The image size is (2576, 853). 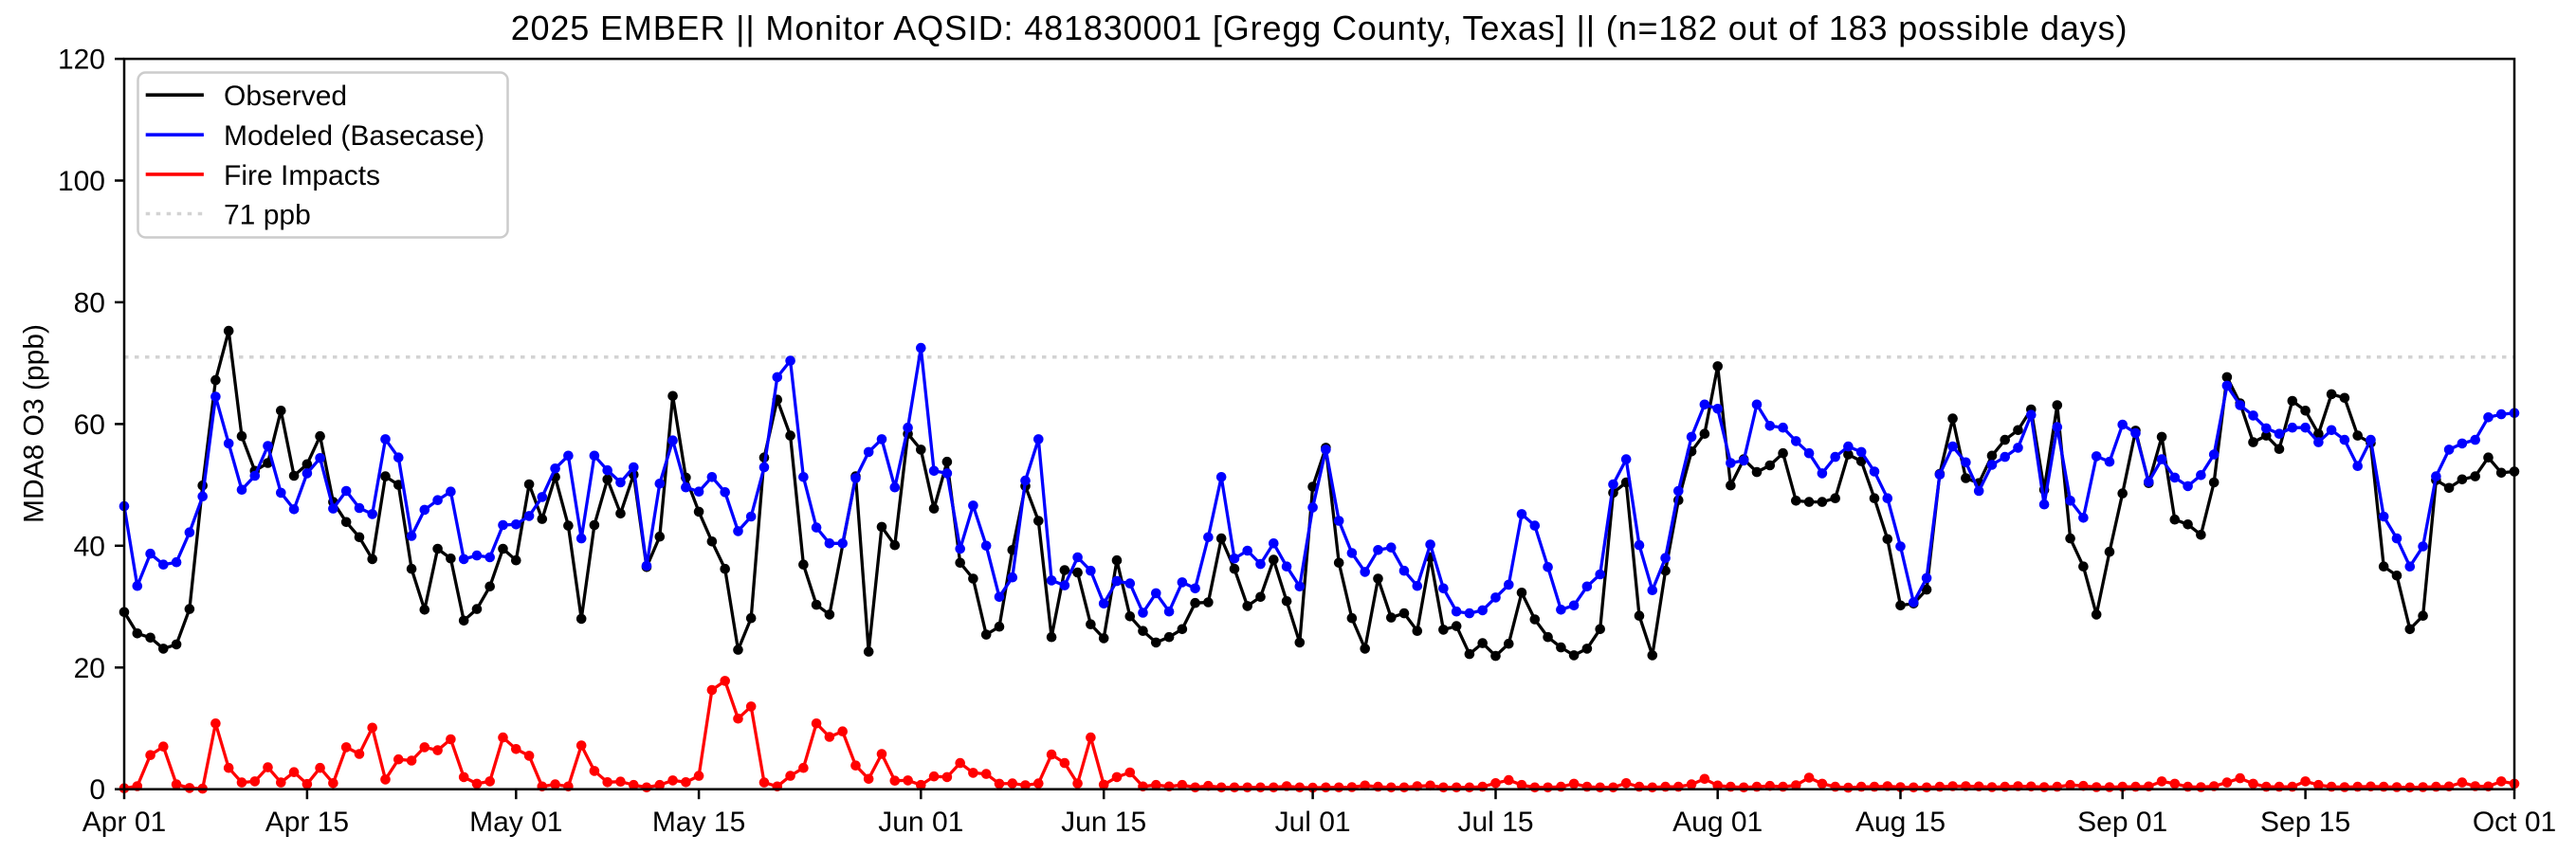 I want to click on svg-text: Observed, so click(x=285, y=96).